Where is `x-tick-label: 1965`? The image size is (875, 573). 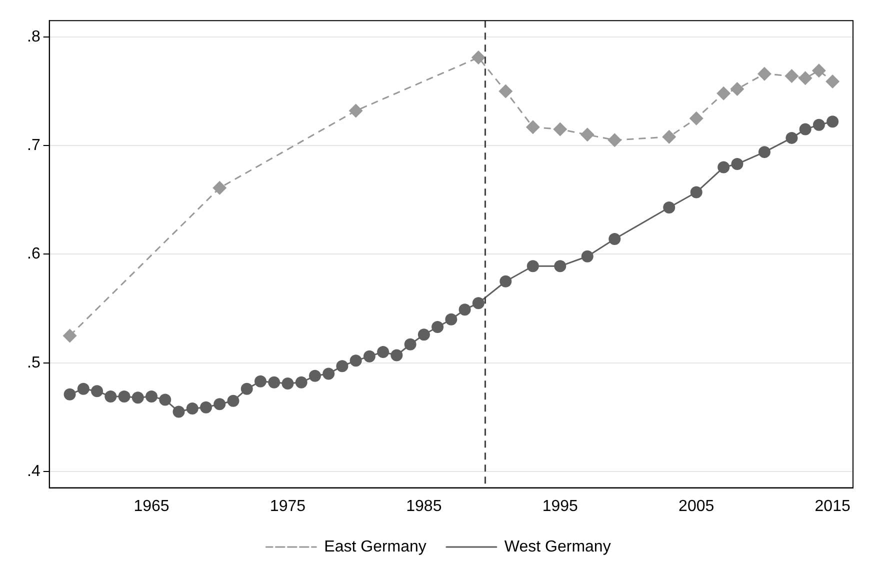 x-tick-label: 1965 is located at coordinates (152, 506).